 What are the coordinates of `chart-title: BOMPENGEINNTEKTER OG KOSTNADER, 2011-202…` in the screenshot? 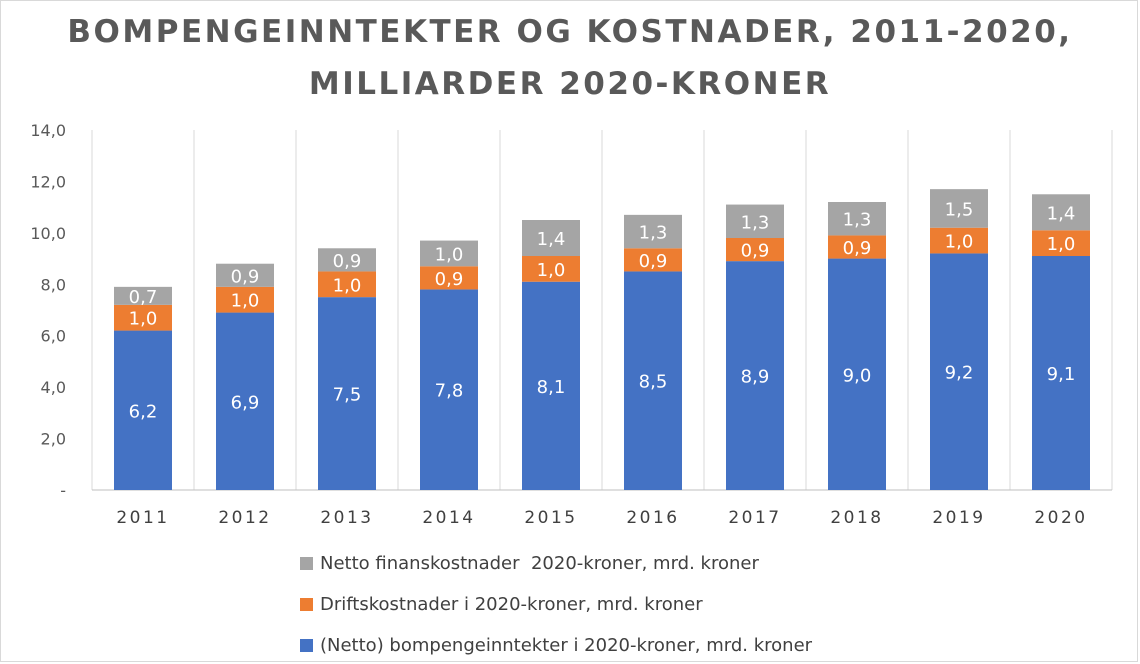 It's located at (570, 58).